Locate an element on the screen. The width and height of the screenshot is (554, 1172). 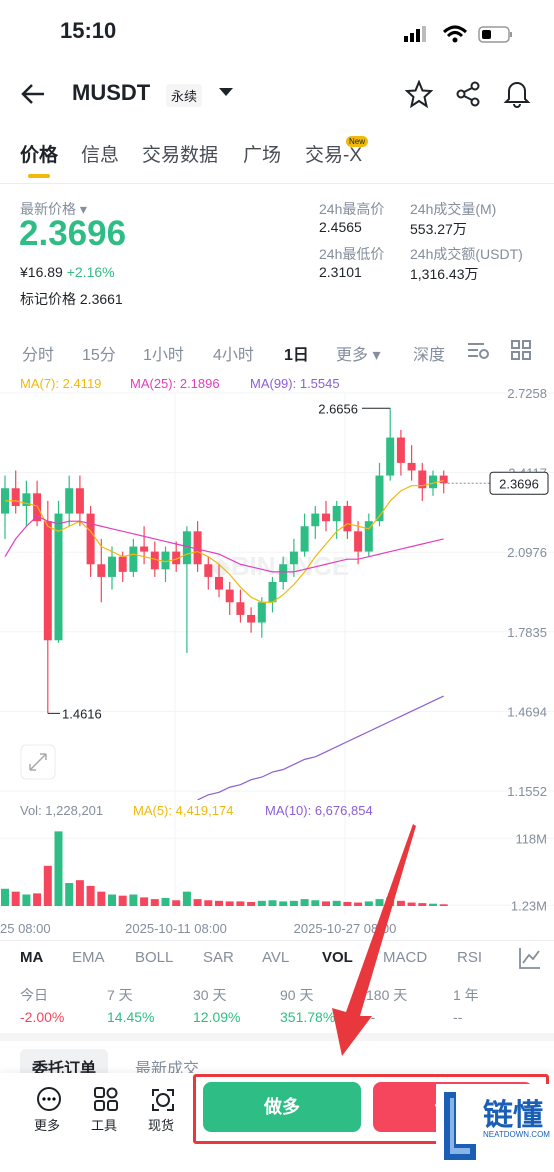
tab: 交易数据 is located at coordinates (180, 155).